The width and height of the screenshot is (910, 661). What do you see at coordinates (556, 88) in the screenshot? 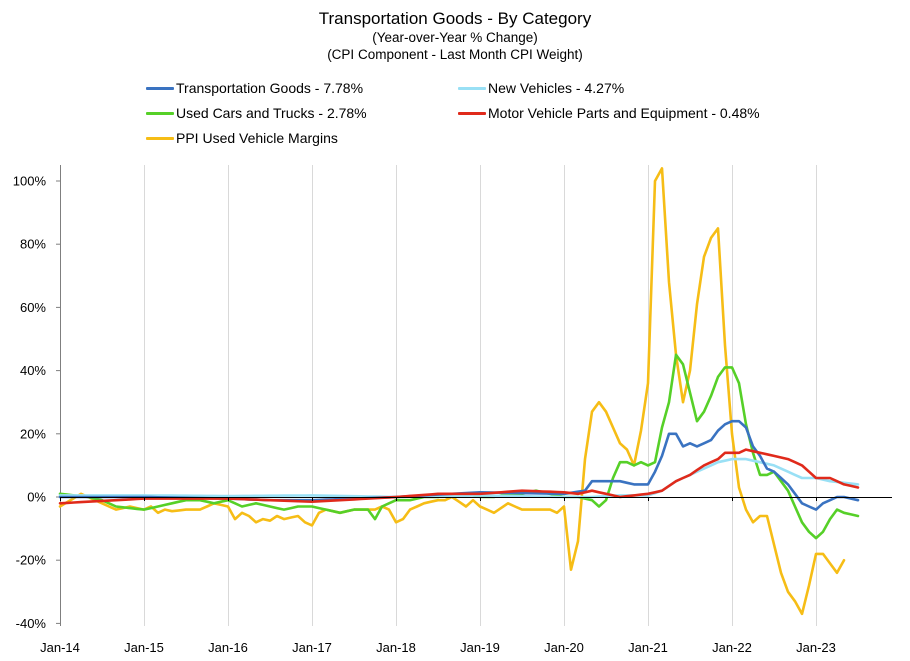
I see `legend-label: New Vehicles - 4.27%` at bounding box center [556, 88].